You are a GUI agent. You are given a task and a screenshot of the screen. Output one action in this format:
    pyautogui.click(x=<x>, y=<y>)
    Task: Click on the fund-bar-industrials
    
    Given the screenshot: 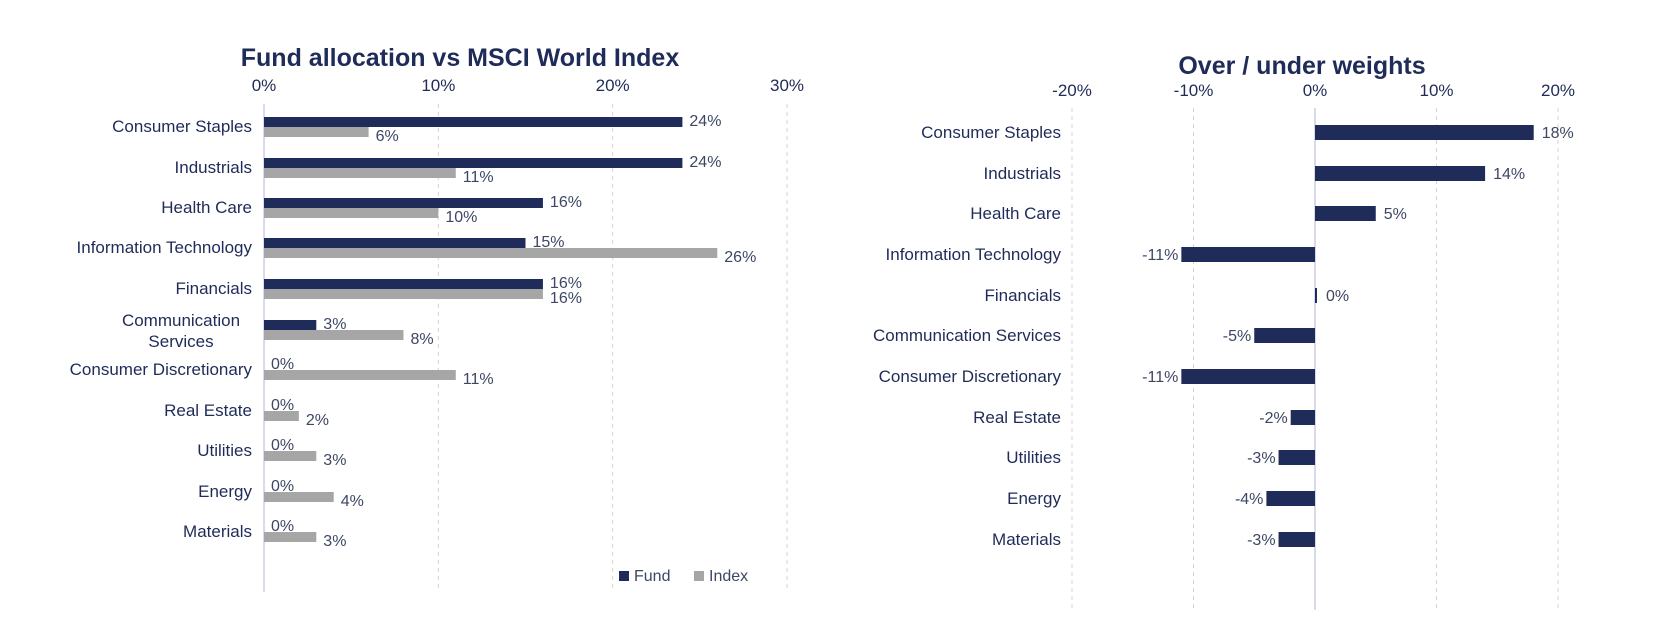 What is the action you would take?
    pyautogui.click(x=473, y=163)
    